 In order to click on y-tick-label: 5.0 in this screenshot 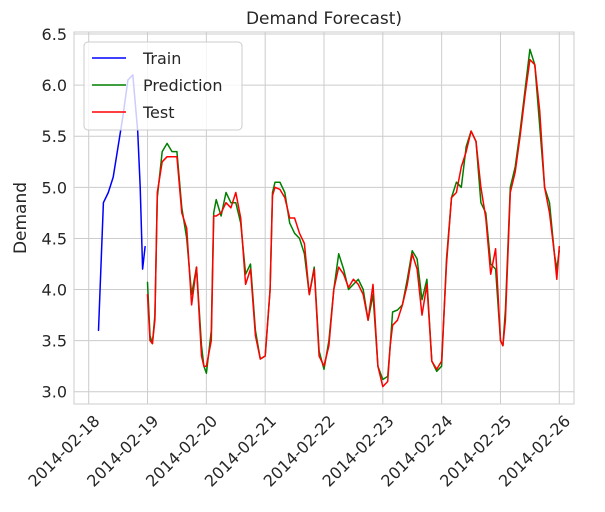, I will do `click(54, 187)`.